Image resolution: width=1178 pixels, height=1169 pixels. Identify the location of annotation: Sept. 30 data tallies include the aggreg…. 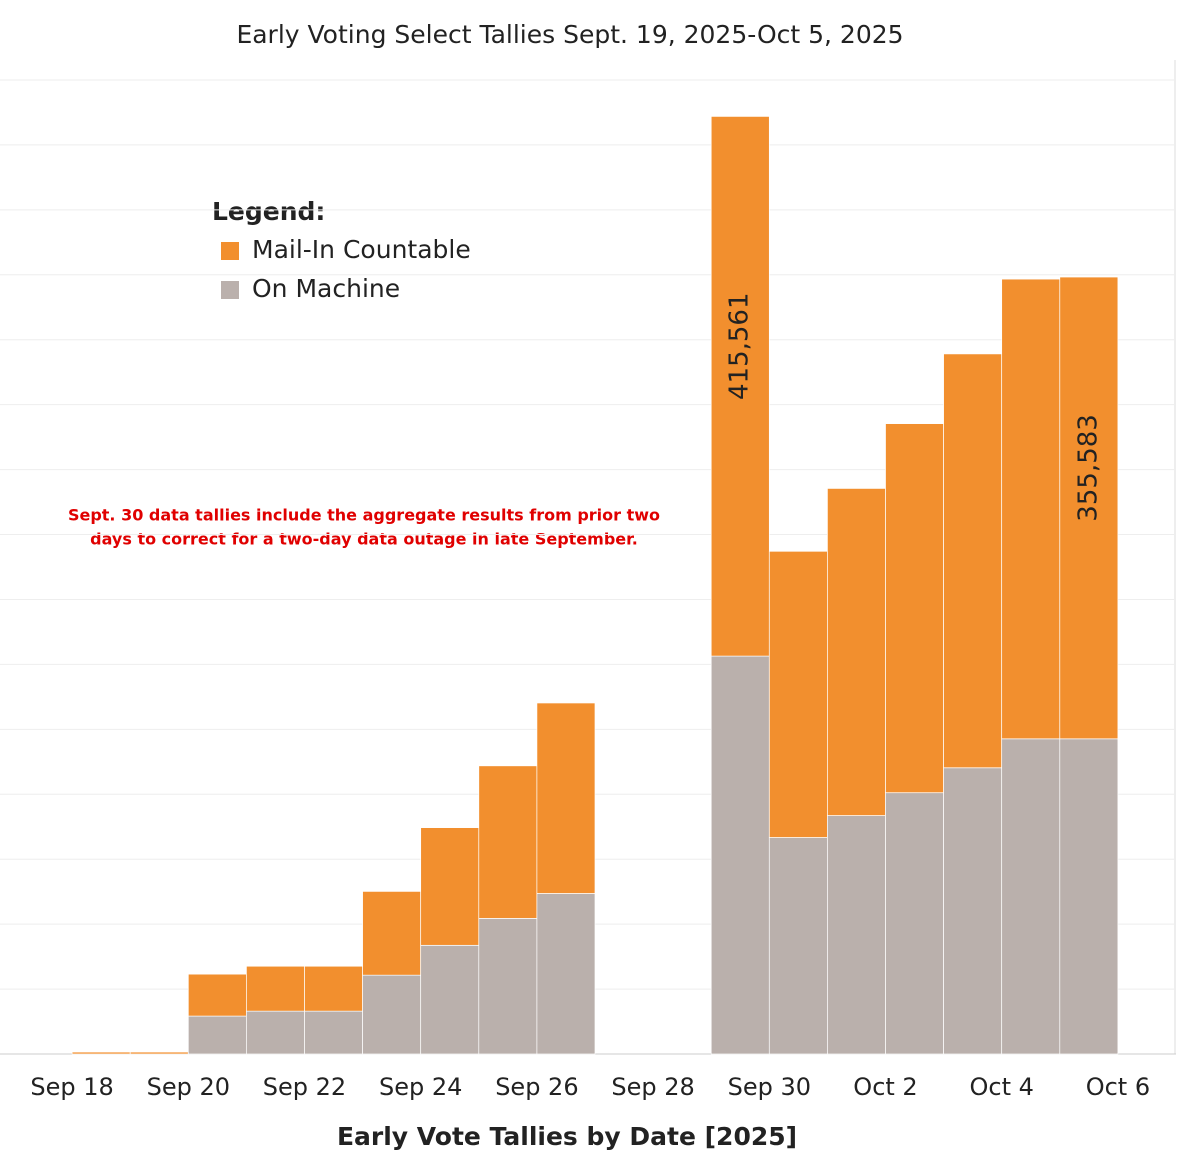
(364, 515).